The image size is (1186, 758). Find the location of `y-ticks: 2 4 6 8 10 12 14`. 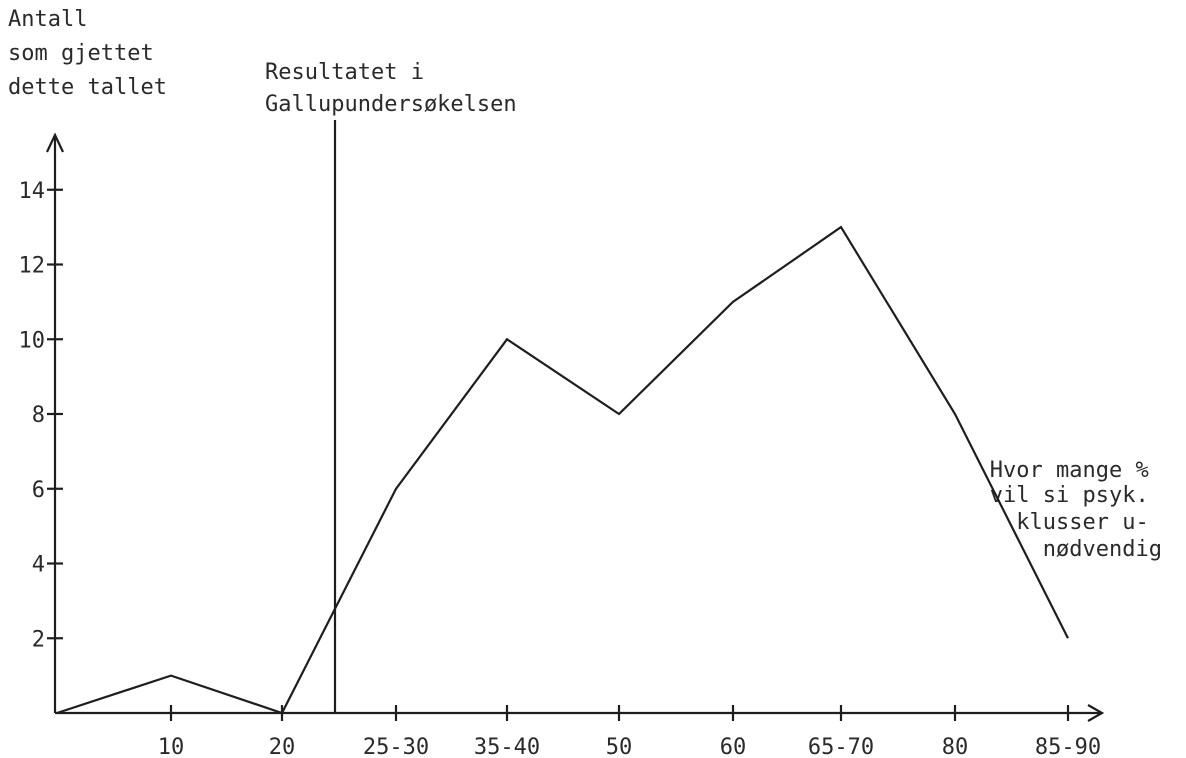

y-ticks: 2 4 6 8 10 12 14 is located at coordinates (41, 415).